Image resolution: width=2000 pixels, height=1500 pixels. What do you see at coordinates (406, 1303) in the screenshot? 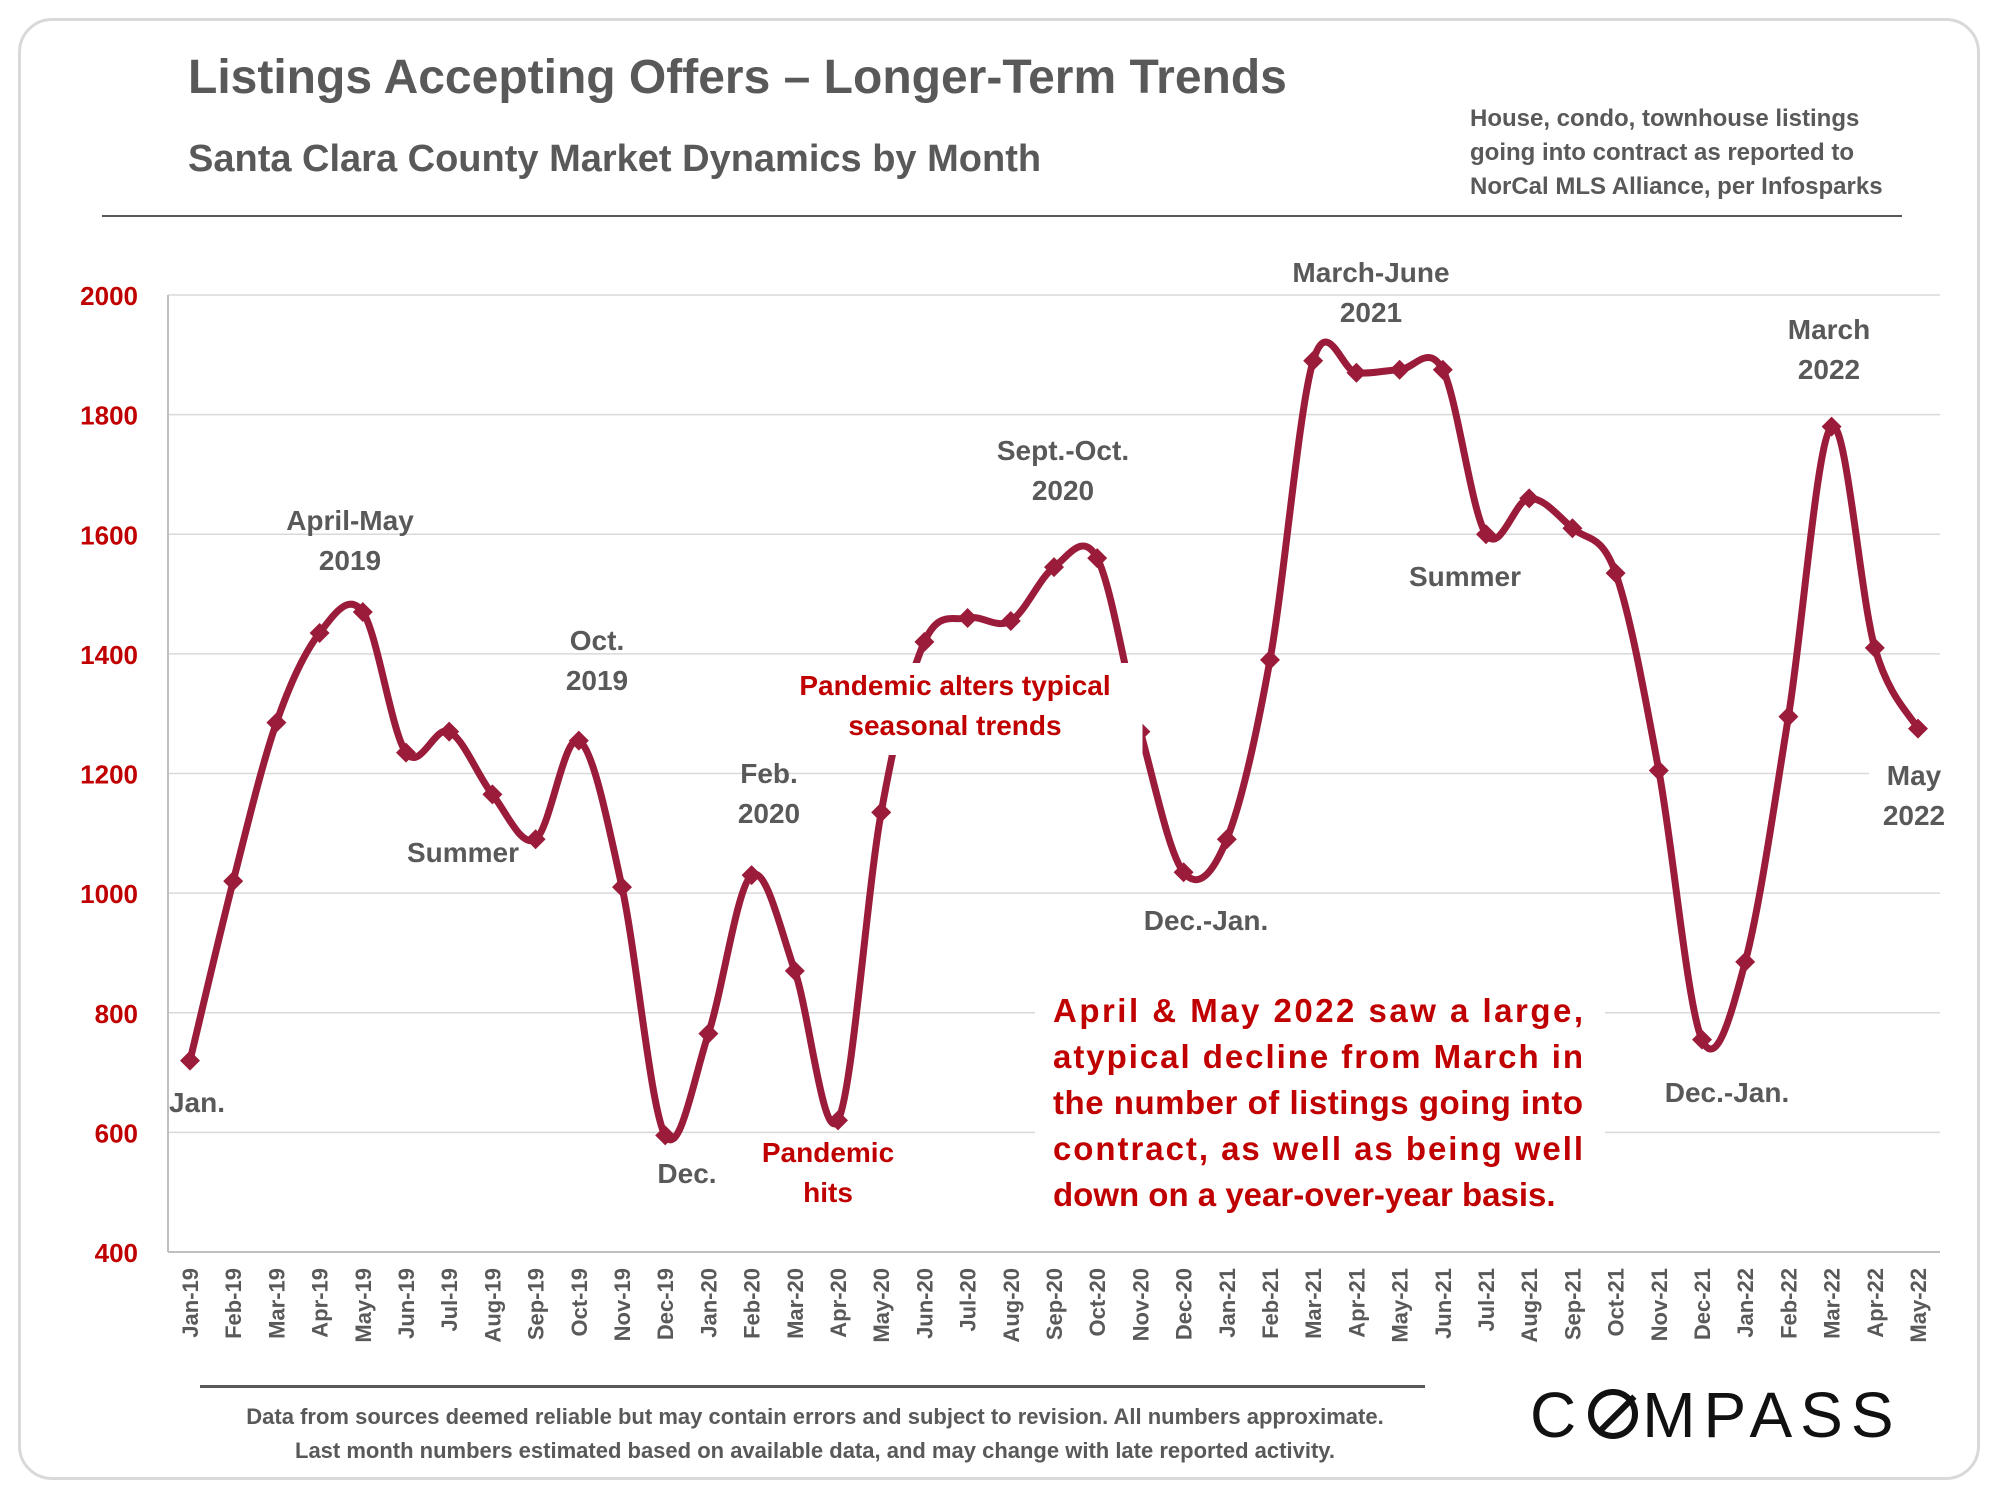
I see `x-tick-label: Jun-19` at bounding box center [406, 1303].